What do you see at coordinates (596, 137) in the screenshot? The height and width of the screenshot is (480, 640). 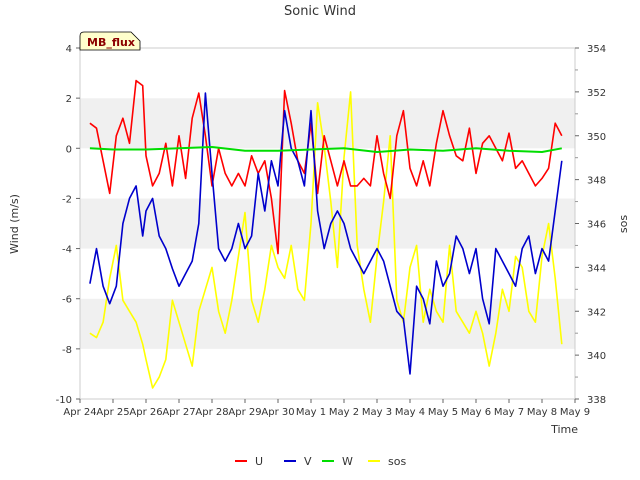 I see `y2-tick-label: 350` at bounding box center [596, 137].